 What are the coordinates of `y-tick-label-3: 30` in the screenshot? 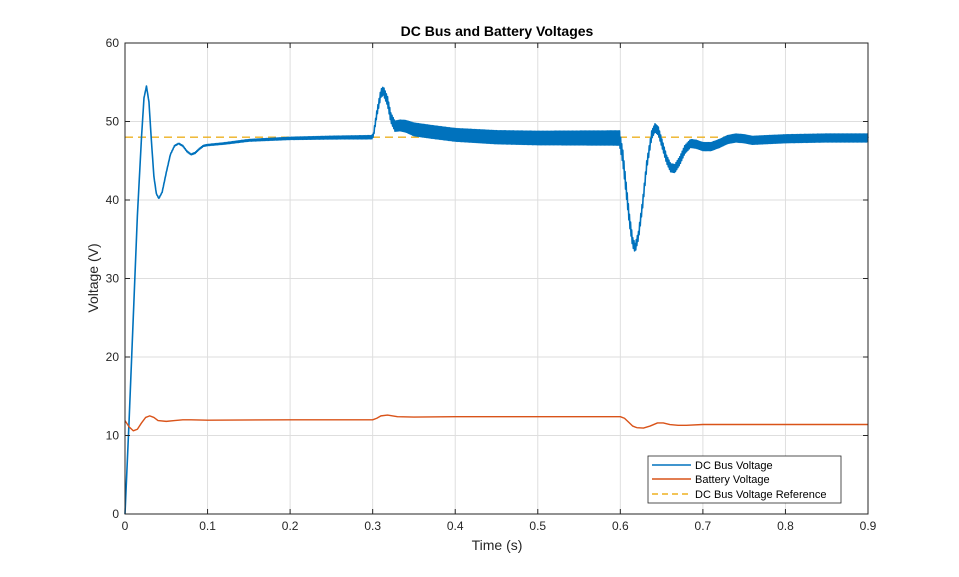 It's located at (113, 279).